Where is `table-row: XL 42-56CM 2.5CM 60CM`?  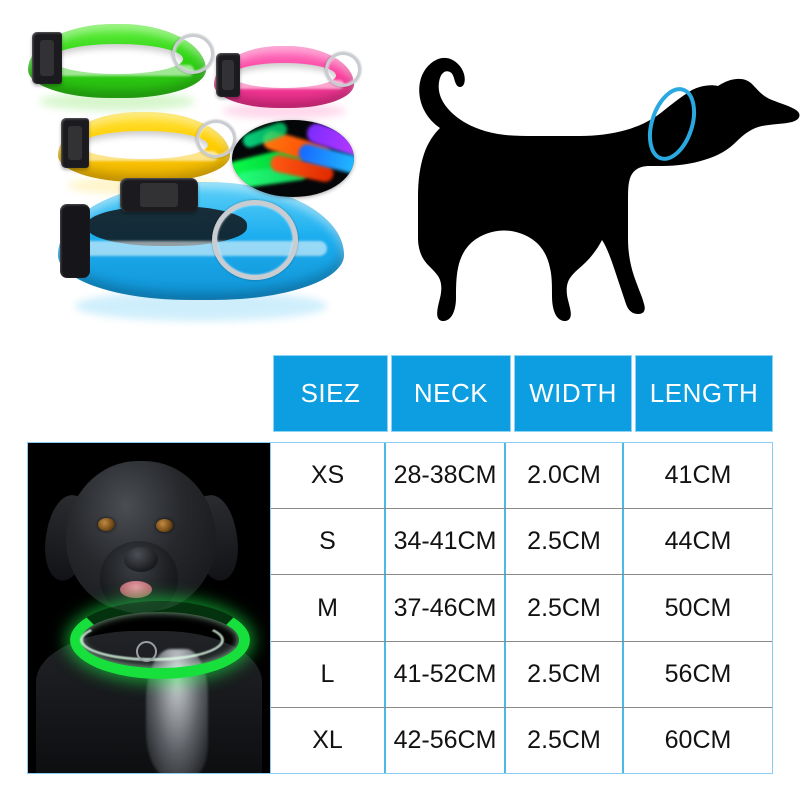
table-row: XL 42-56CM 2.5CM 60CM is located at coordinates (521, 740).